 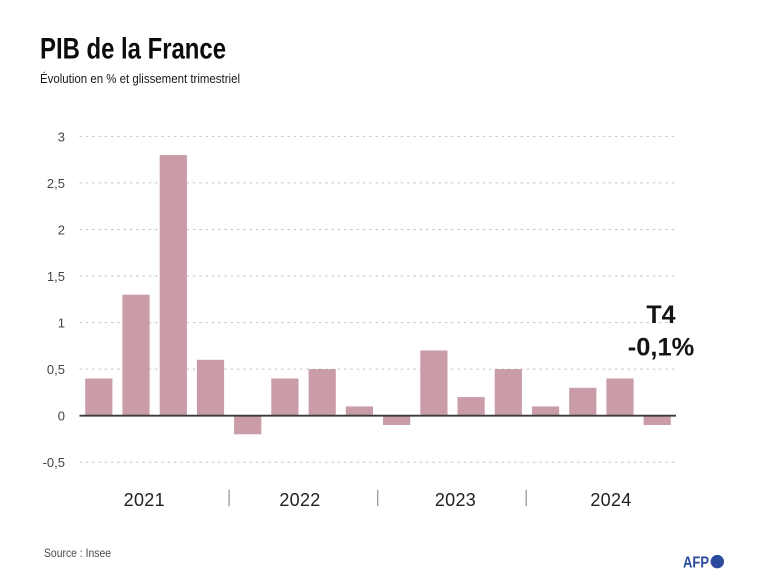 I want to click on svg-text: 1,5, so click(x=56, y=276).